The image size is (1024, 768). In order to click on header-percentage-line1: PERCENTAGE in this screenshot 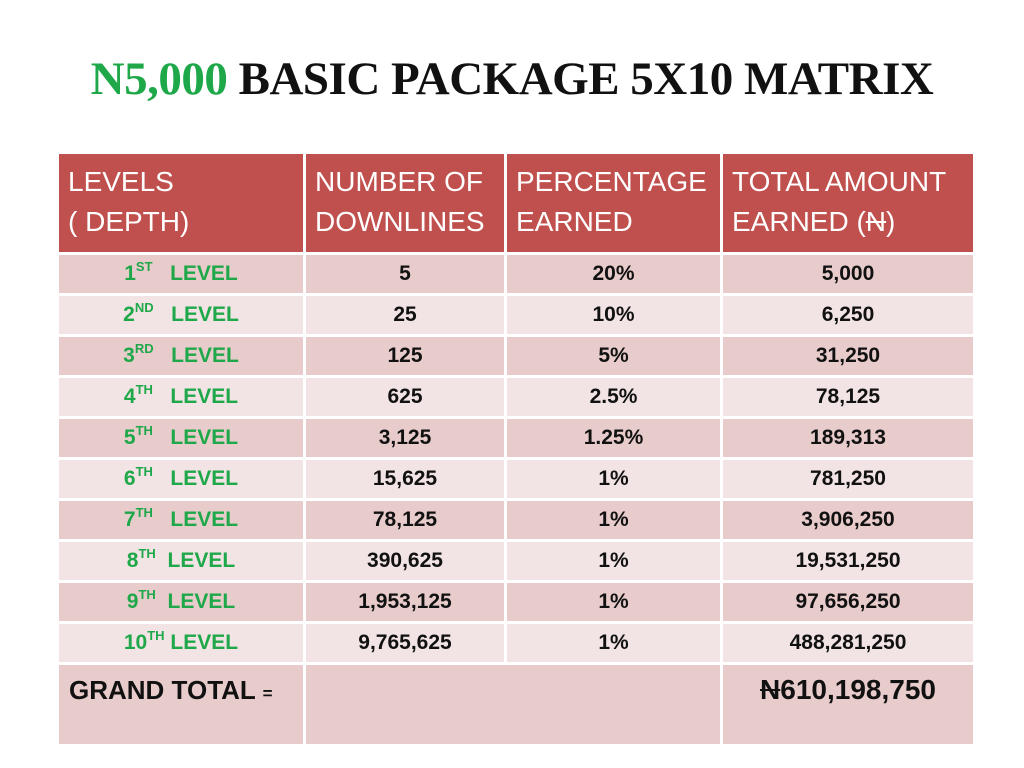, I will do `click(611, 181)`.